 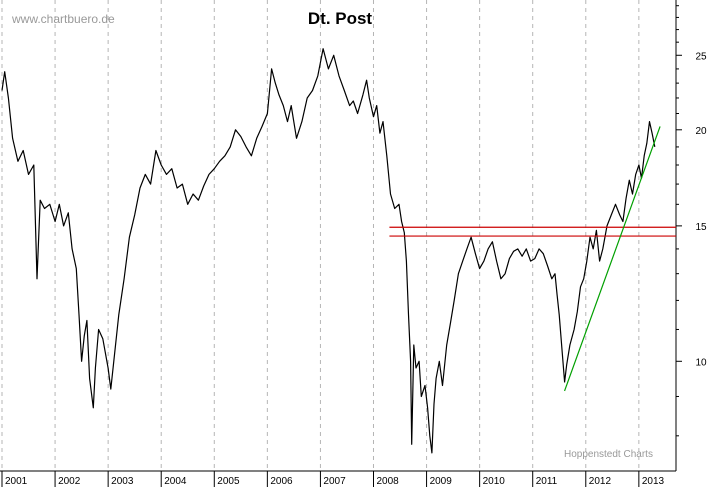 I want to click on x-tick-label-2004: 2004, so click(x=175, y=481).